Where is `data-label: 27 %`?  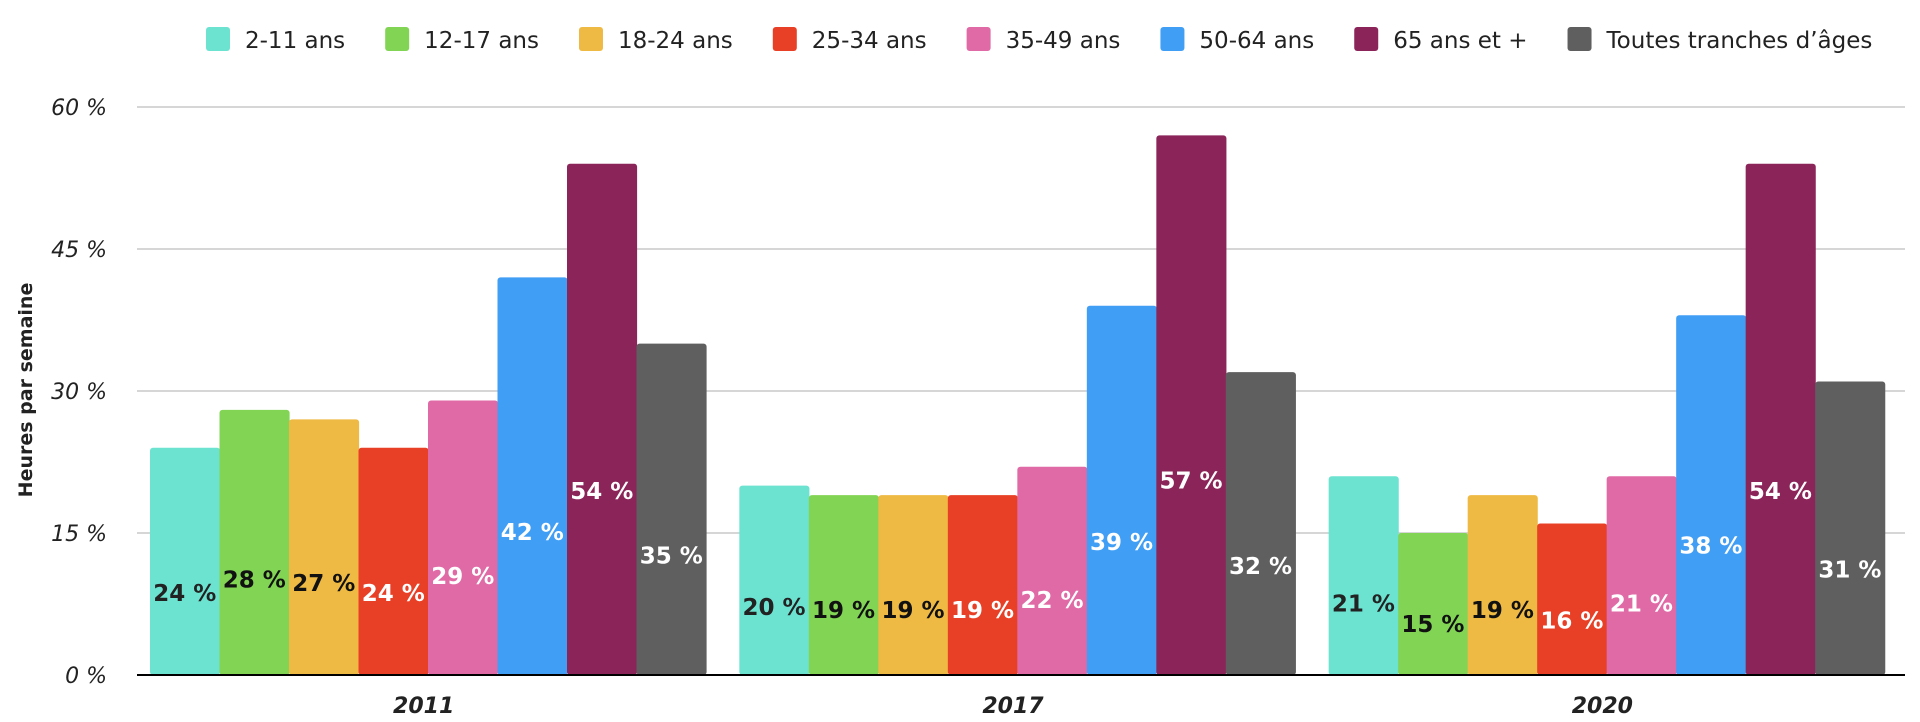
data-label: 27 % is located at coordinates (323, 584).